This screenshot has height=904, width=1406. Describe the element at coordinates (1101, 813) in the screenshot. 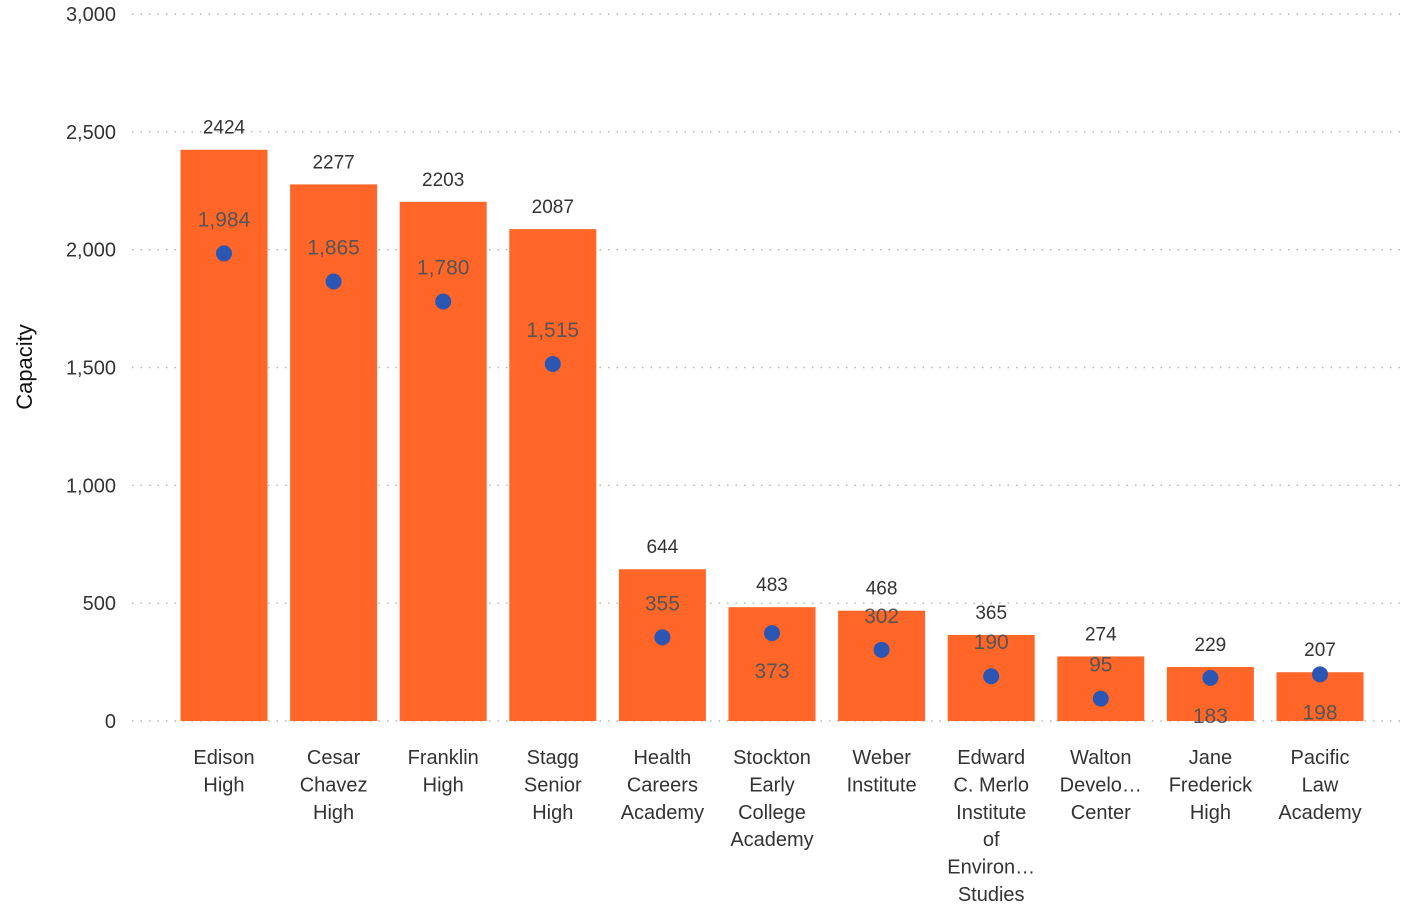

I see `x-category-label-line: Center` at that location.